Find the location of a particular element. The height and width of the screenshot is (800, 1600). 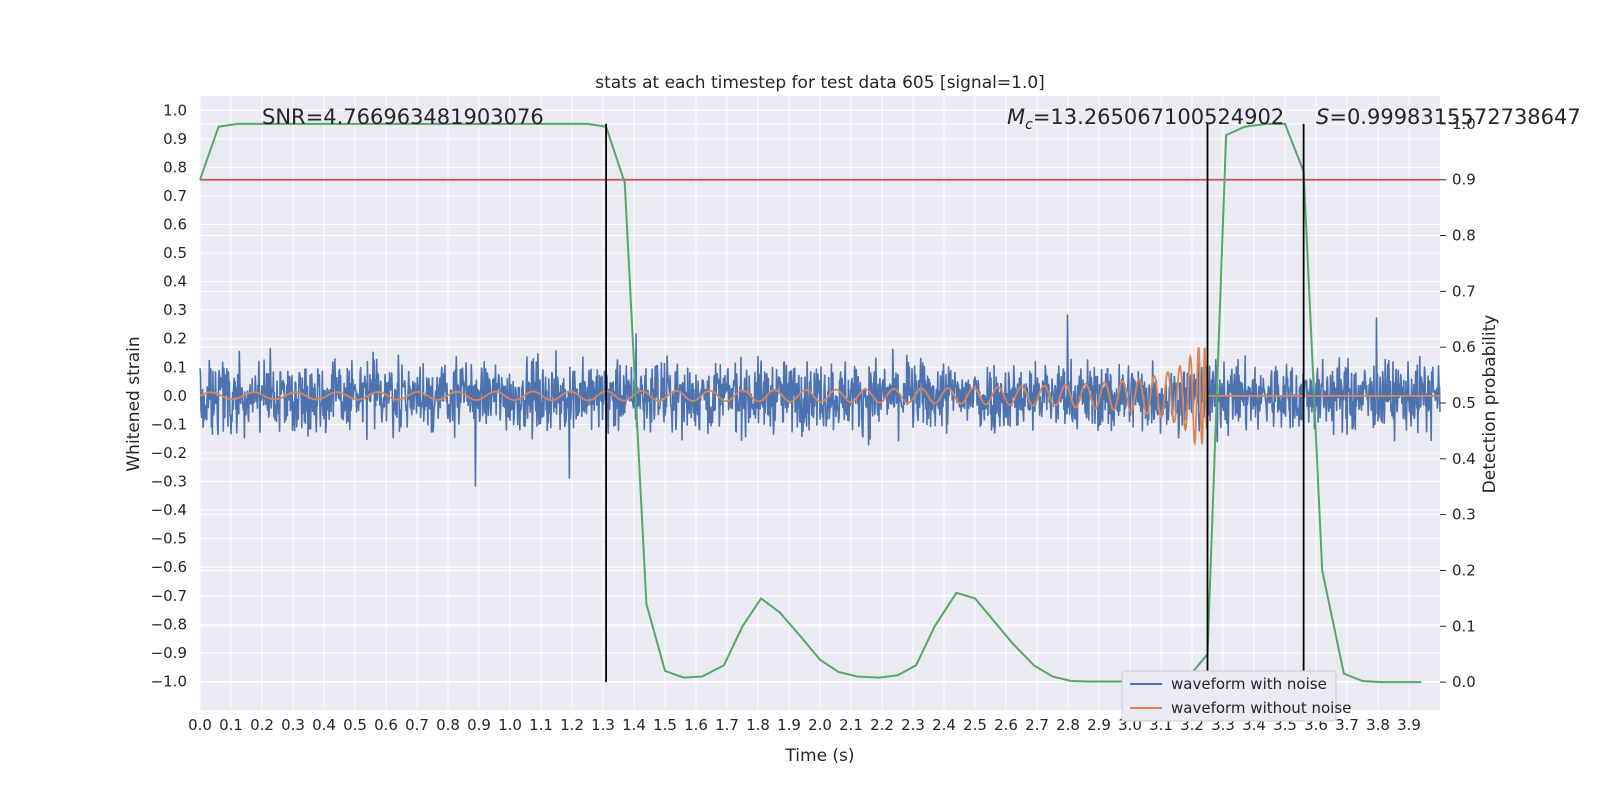

x-tick-label: 0.9 is located at coordinates (479, 725).